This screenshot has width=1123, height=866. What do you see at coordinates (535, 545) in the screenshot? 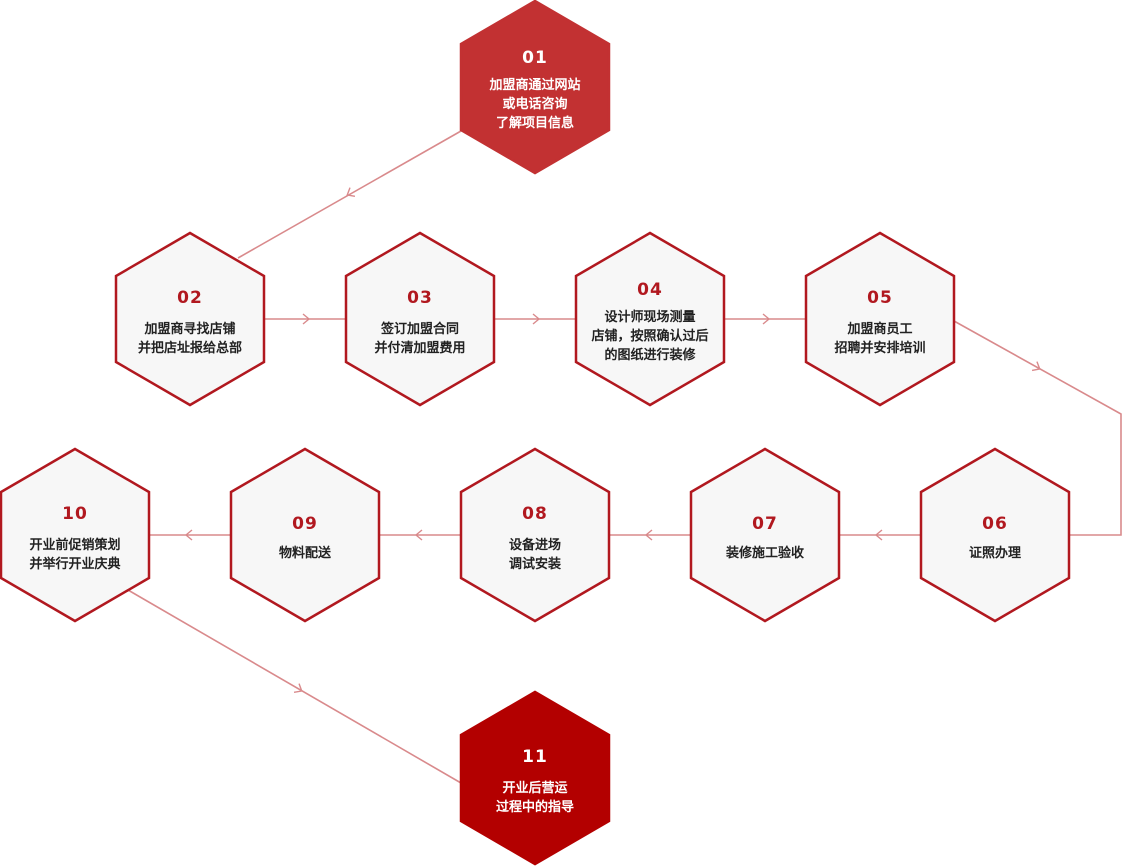
I see `step-label-line: 设备进场` at bounding box center [535, 545].